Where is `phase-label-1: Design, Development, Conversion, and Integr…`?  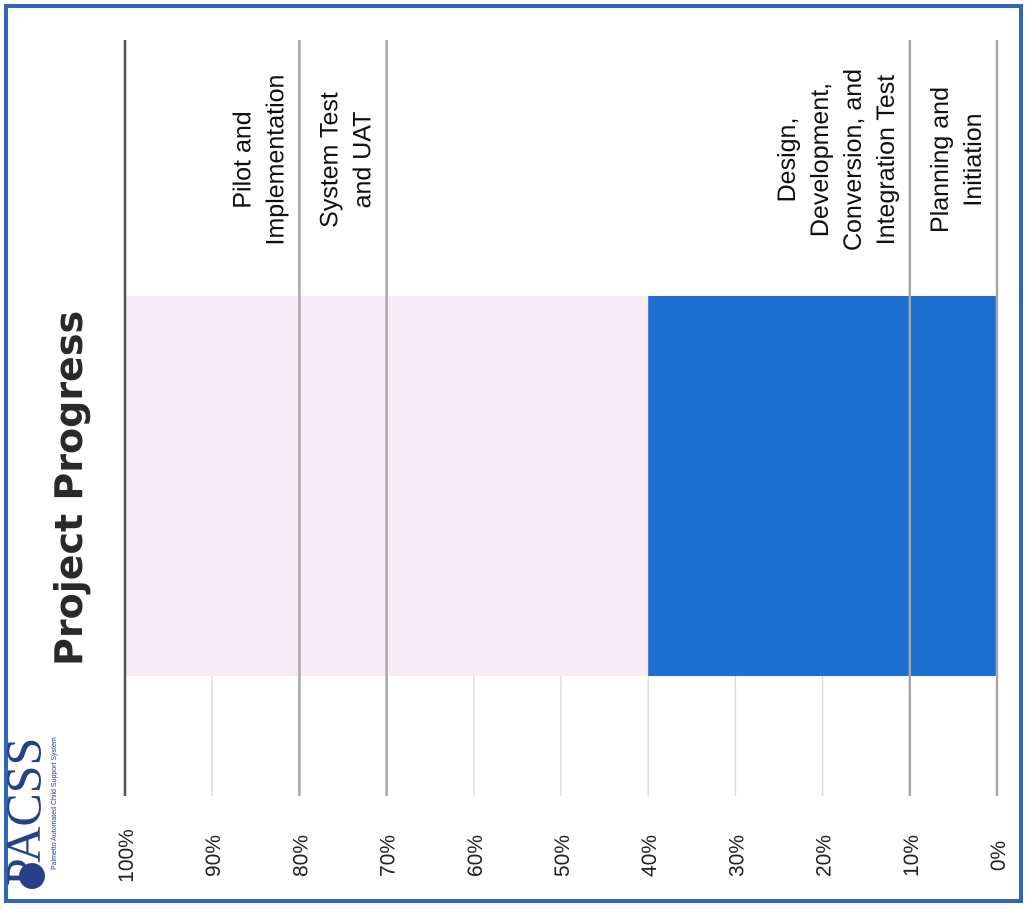
phase-label-1: Design, Development, Conversion, and Integr… is located at coordinates (836, 160).